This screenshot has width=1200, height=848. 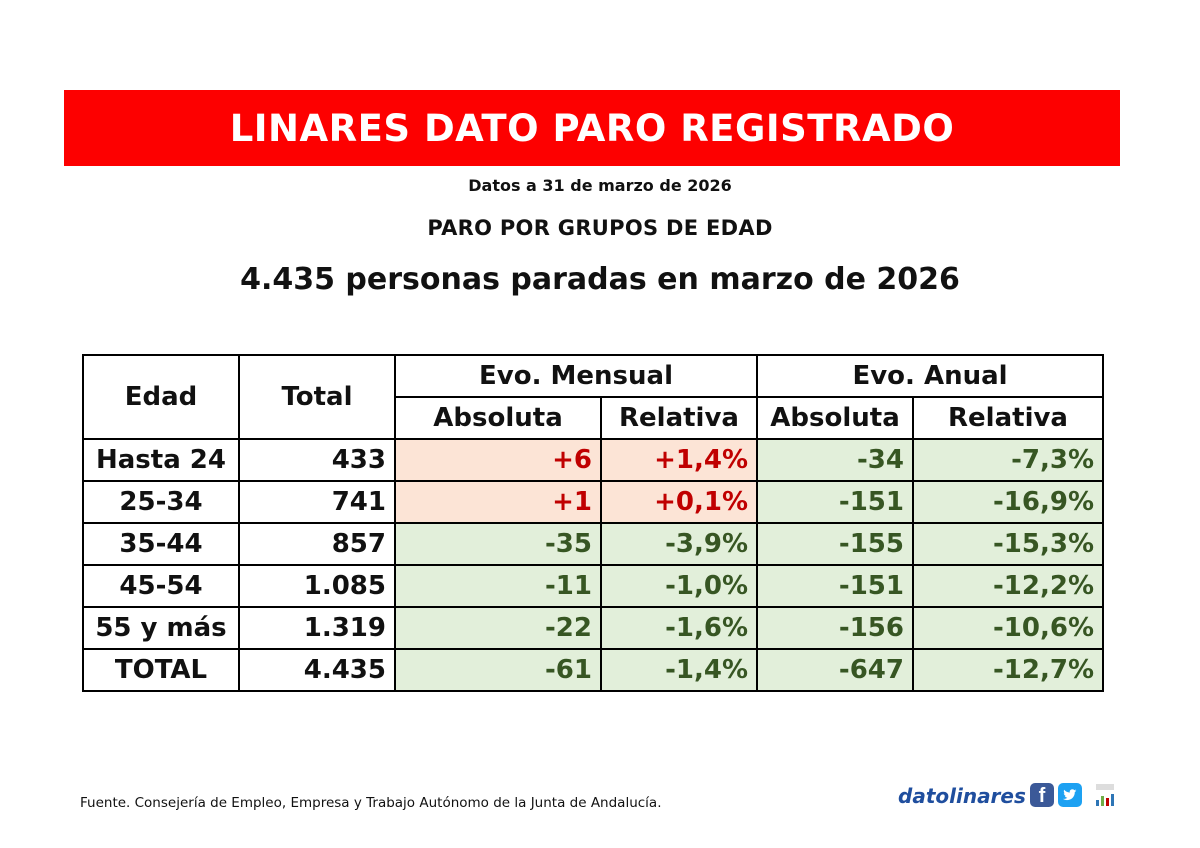 What do you see at coordinates (1070, 795) in the screenshot?
I see `twitter-icon` at bounding box center [1070, 795].